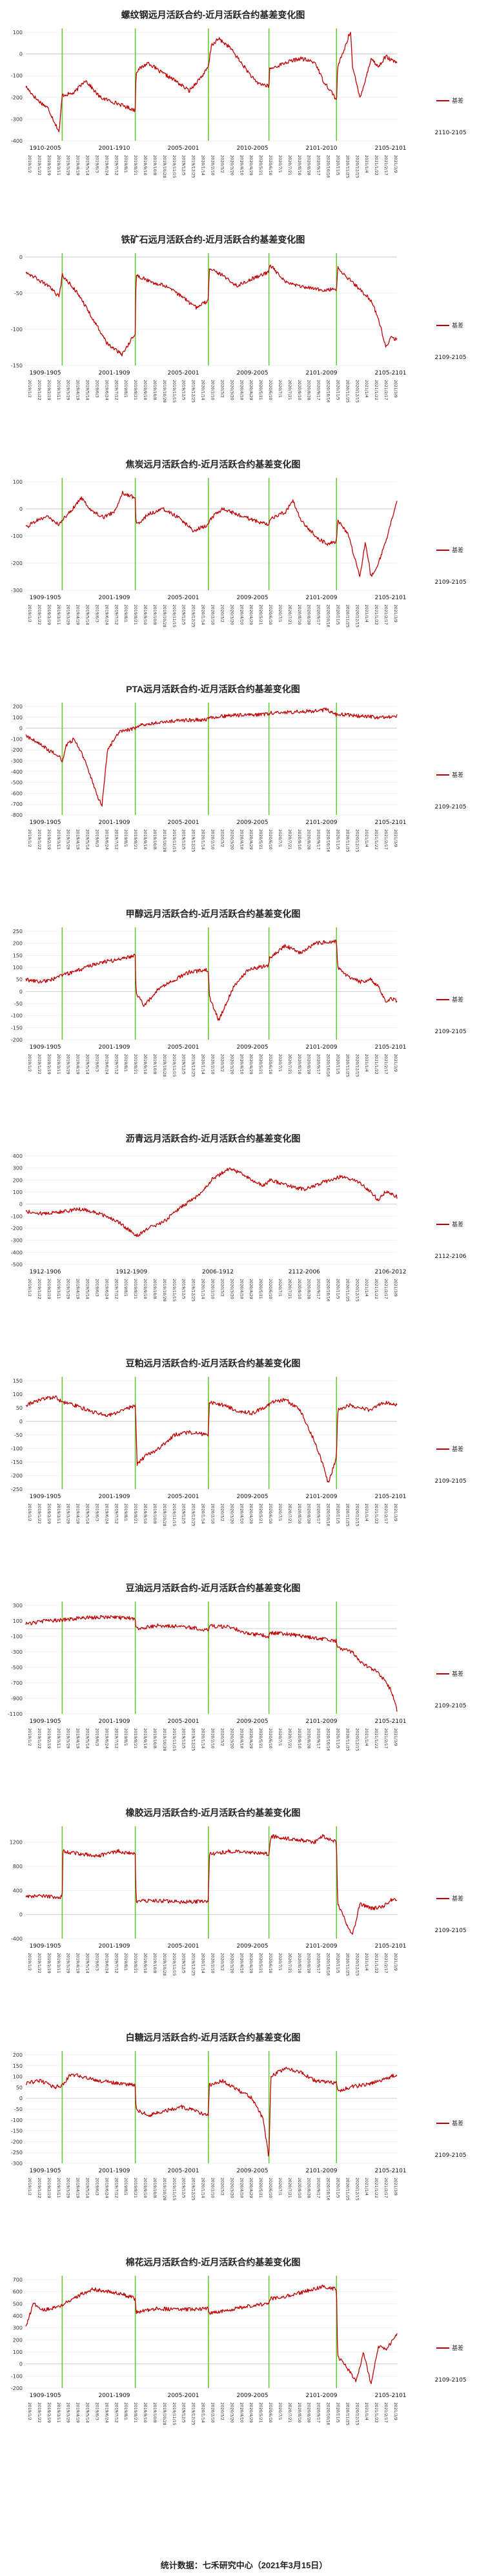  What do you see at coordinates (390, 1047) in the screenshot?
I see `contract-pair-label: 2105-2101` at bounding box center [390, 1047].